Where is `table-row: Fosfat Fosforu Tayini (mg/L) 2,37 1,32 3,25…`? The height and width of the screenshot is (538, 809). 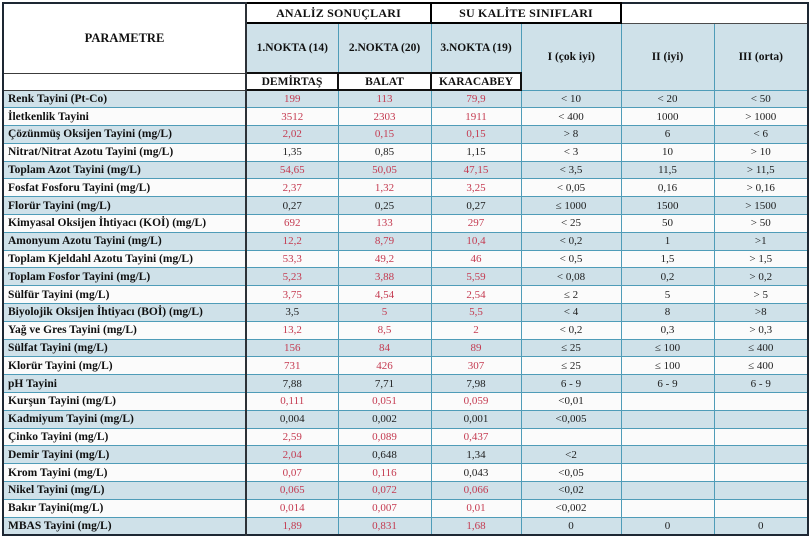 table-row: Fosfat Fosforu Tayini (mg/L) 2,37 1,32 3,25… is located at coordinates (405, 188).